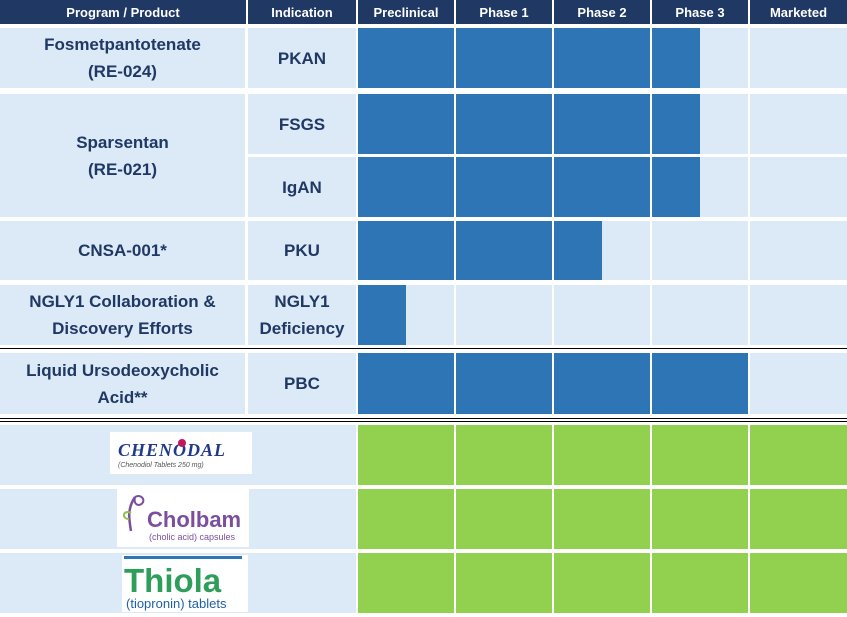  Describe the element at coordinates (122, 250) in the screenshot. I see `program-name: CNSA-001*` at that location.